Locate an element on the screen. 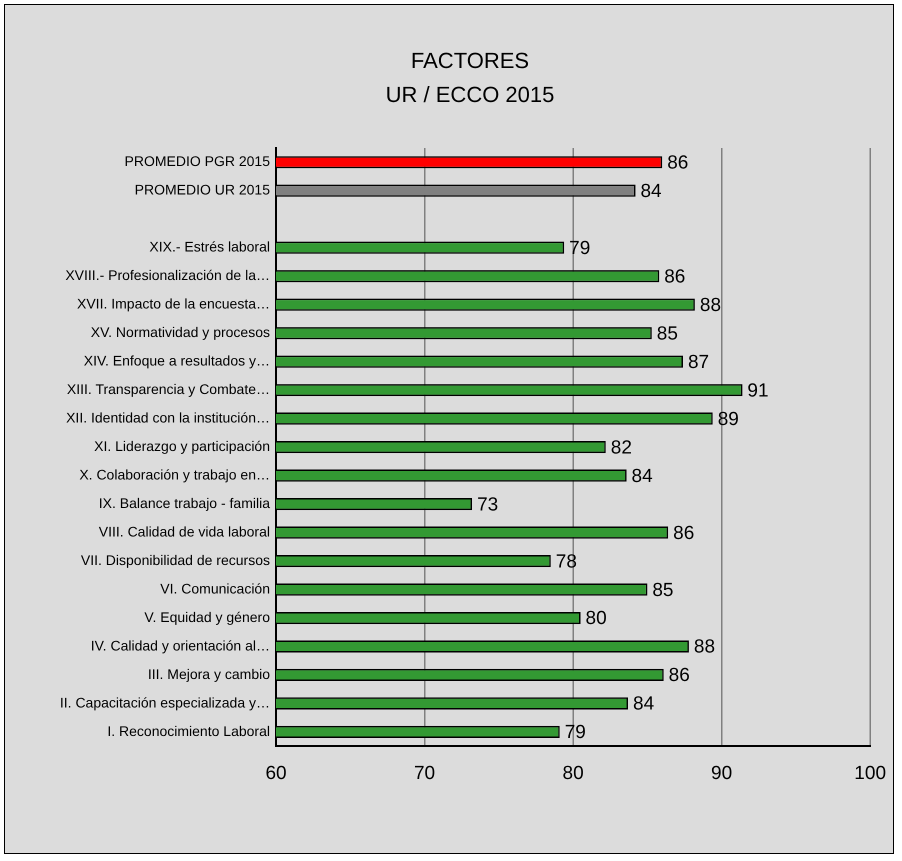 The image size is (902, 861). x-tick-label: 90 is located at coordinates (721, 773).